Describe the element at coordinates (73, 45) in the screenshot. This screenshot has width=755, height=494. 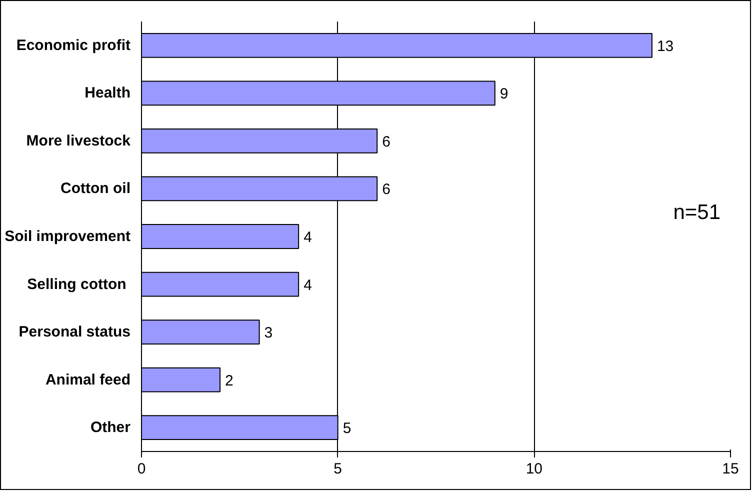
I see `y-tick-label: Economic profit` at that location.